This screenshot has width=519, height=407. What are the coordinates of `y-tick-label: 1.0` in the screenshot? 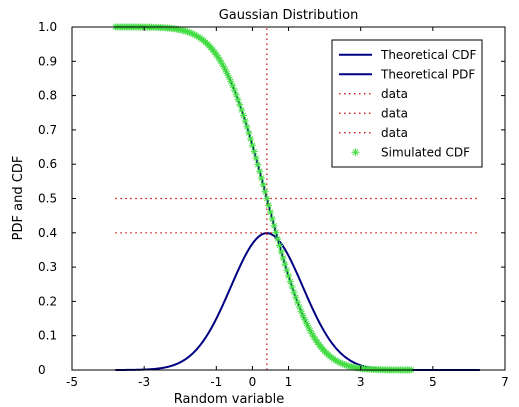 It's located at (47, 27).